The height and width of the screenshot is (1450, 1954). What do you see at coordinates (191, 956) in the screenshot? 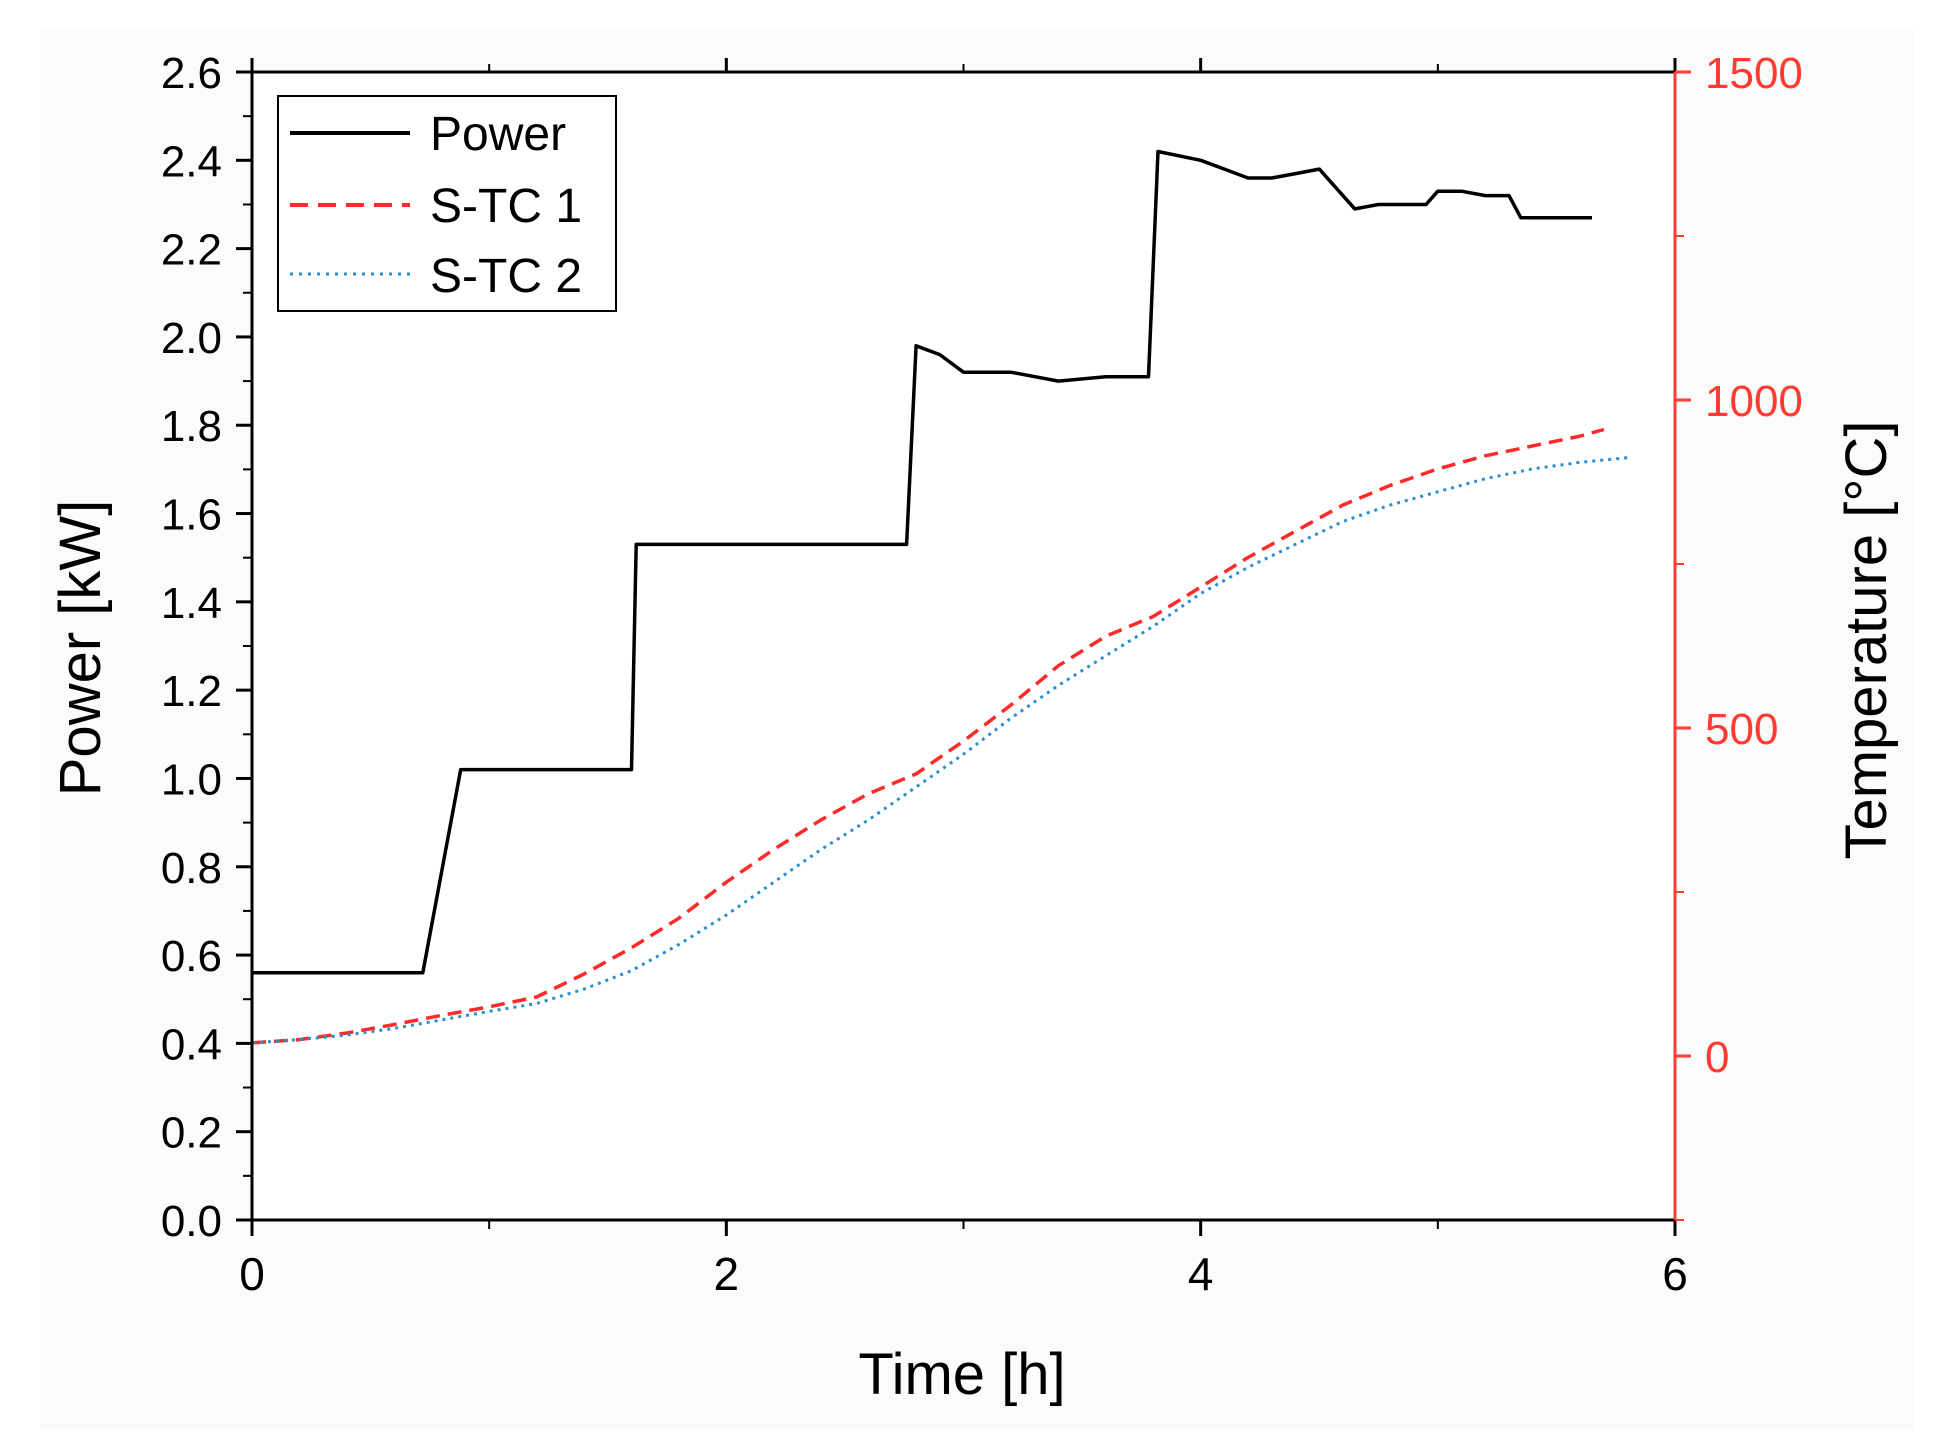
I see `y-left-tick-label: 0.6` at bounding box center [191, 956].